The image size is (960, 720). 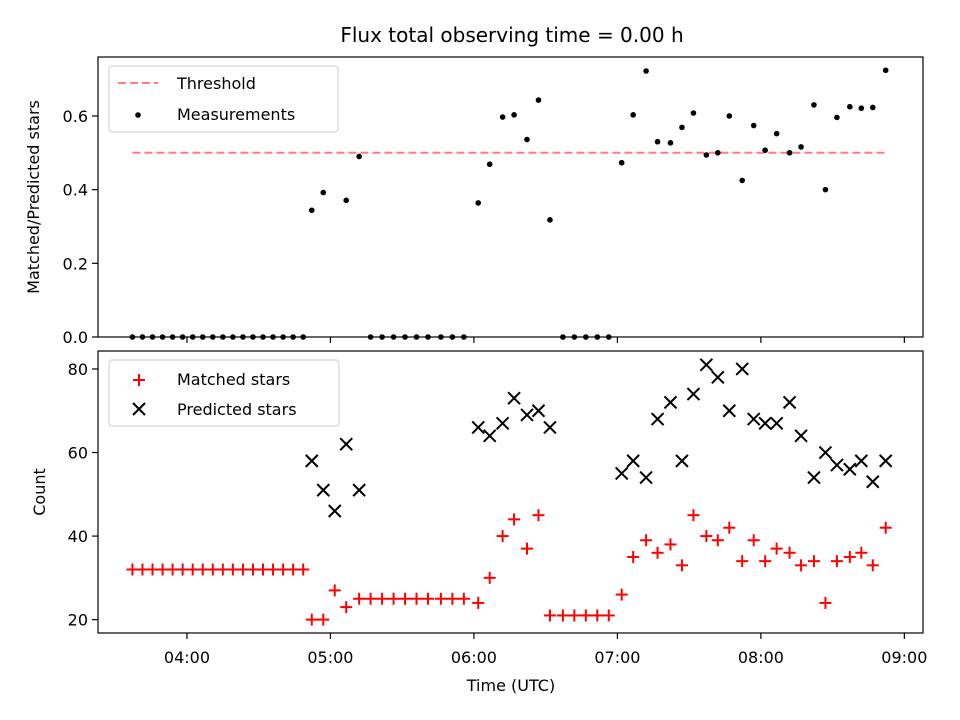 I want to click on x-axis-label: Time (UTC), so click(x=510, y=685).